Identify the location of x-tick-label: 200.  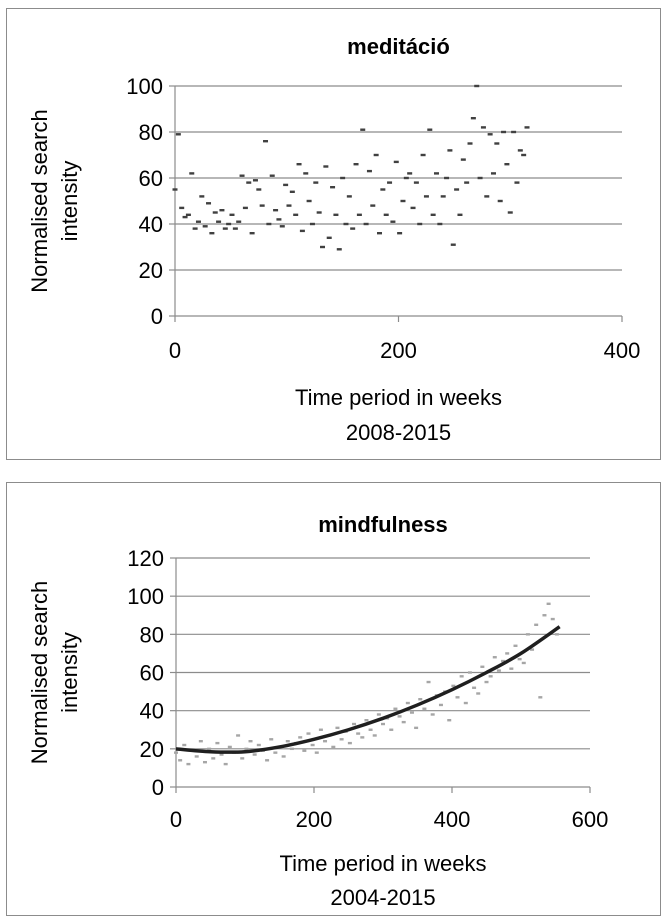
(314, 819).